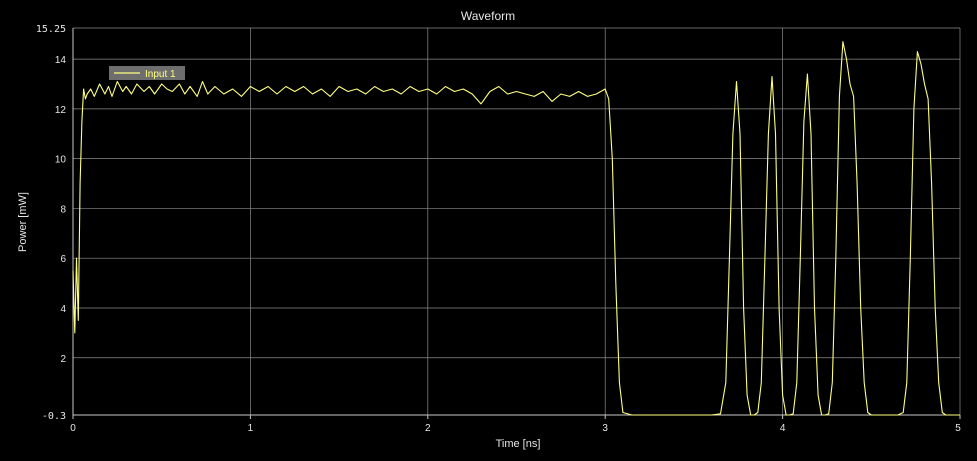 This screenshot has width=977, height=461. I want to click on y-tick-label: 4, so click(63, 309).